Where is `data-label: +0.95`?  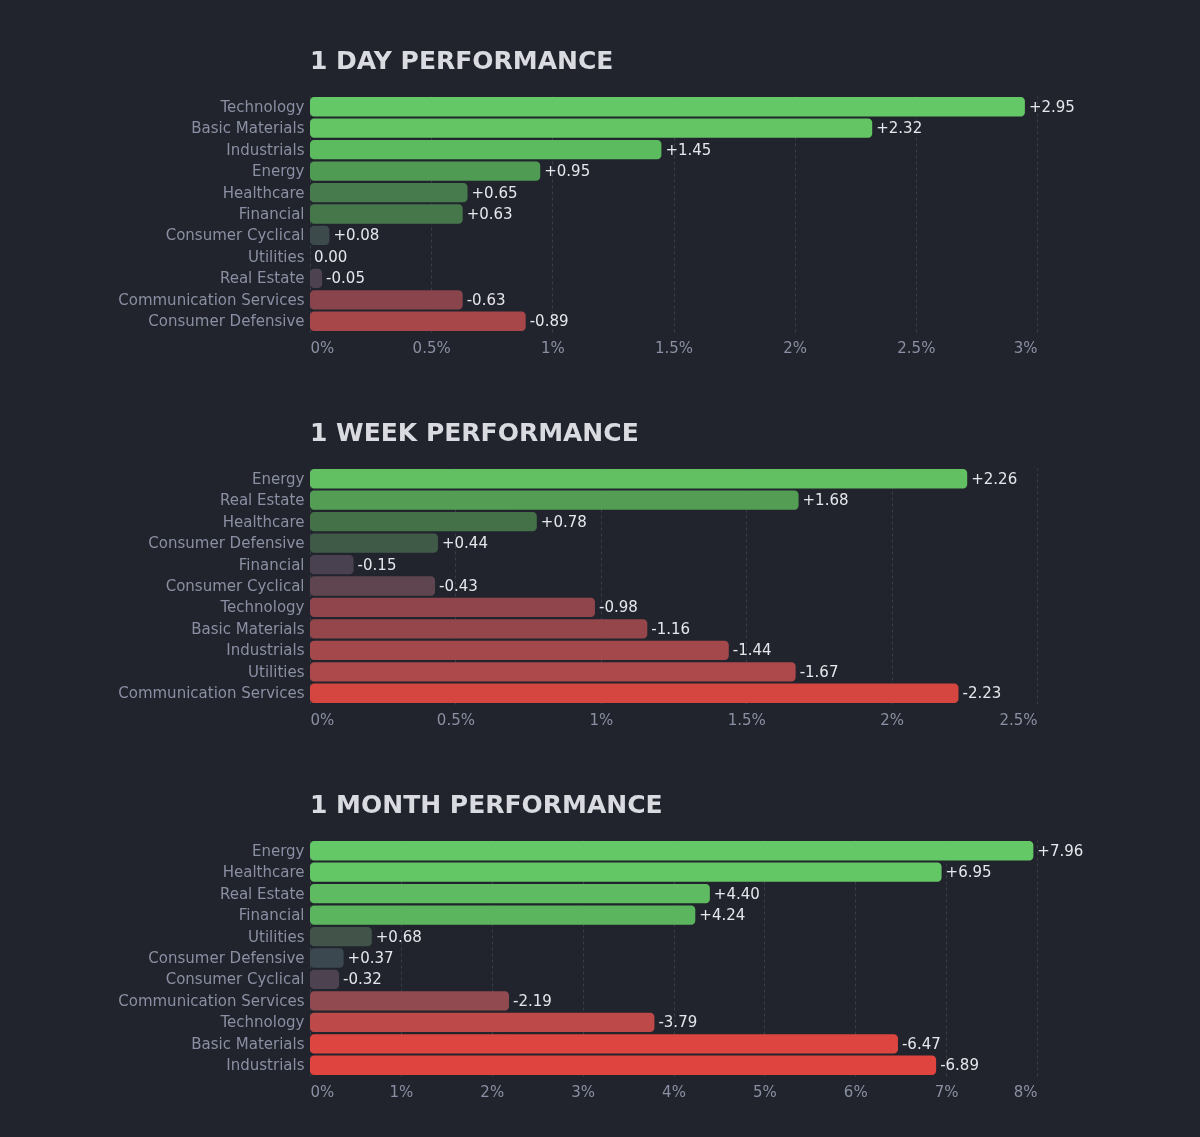
data-label: +0.95 is located at coordinates (567, 171).